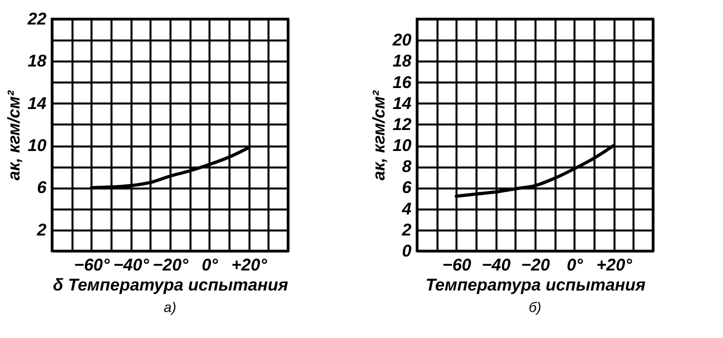 This screenshot has width=723, height=338. Describe the element at coordinates (497, 265) in the screenshot. I see `x-tick-label: −40` at that location.